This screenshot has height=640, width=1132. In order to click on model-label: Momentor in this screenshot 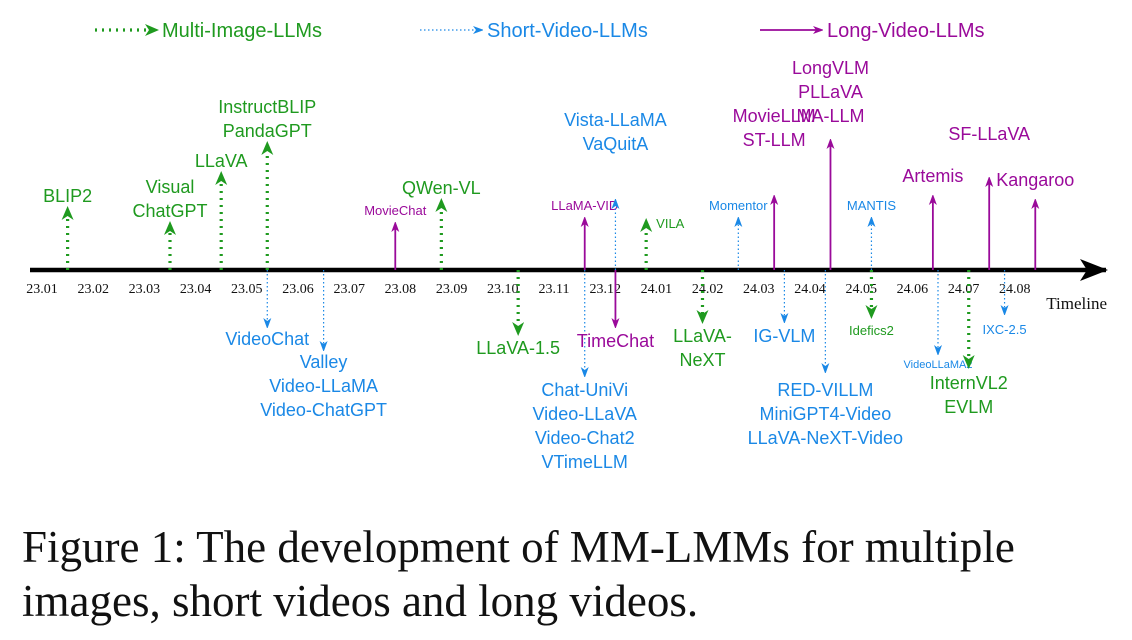, I will do `click(738, 205)`.